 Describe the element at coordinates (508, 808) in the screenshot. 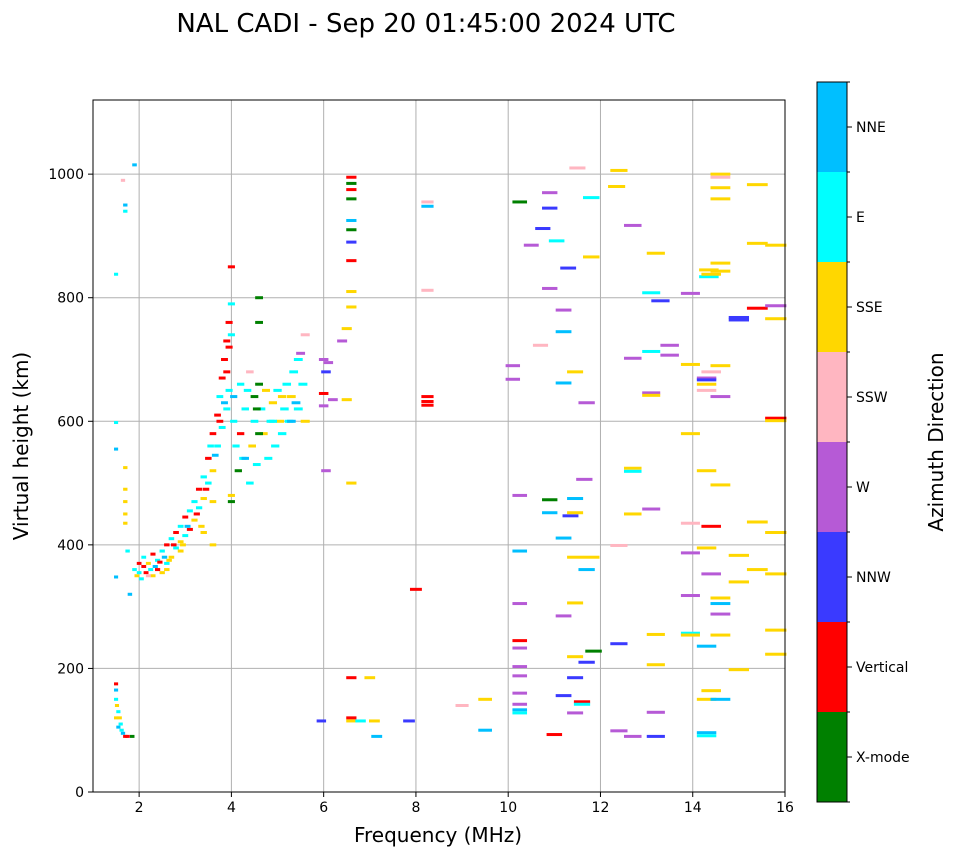

I see `x-tick-label: 10` at that location.